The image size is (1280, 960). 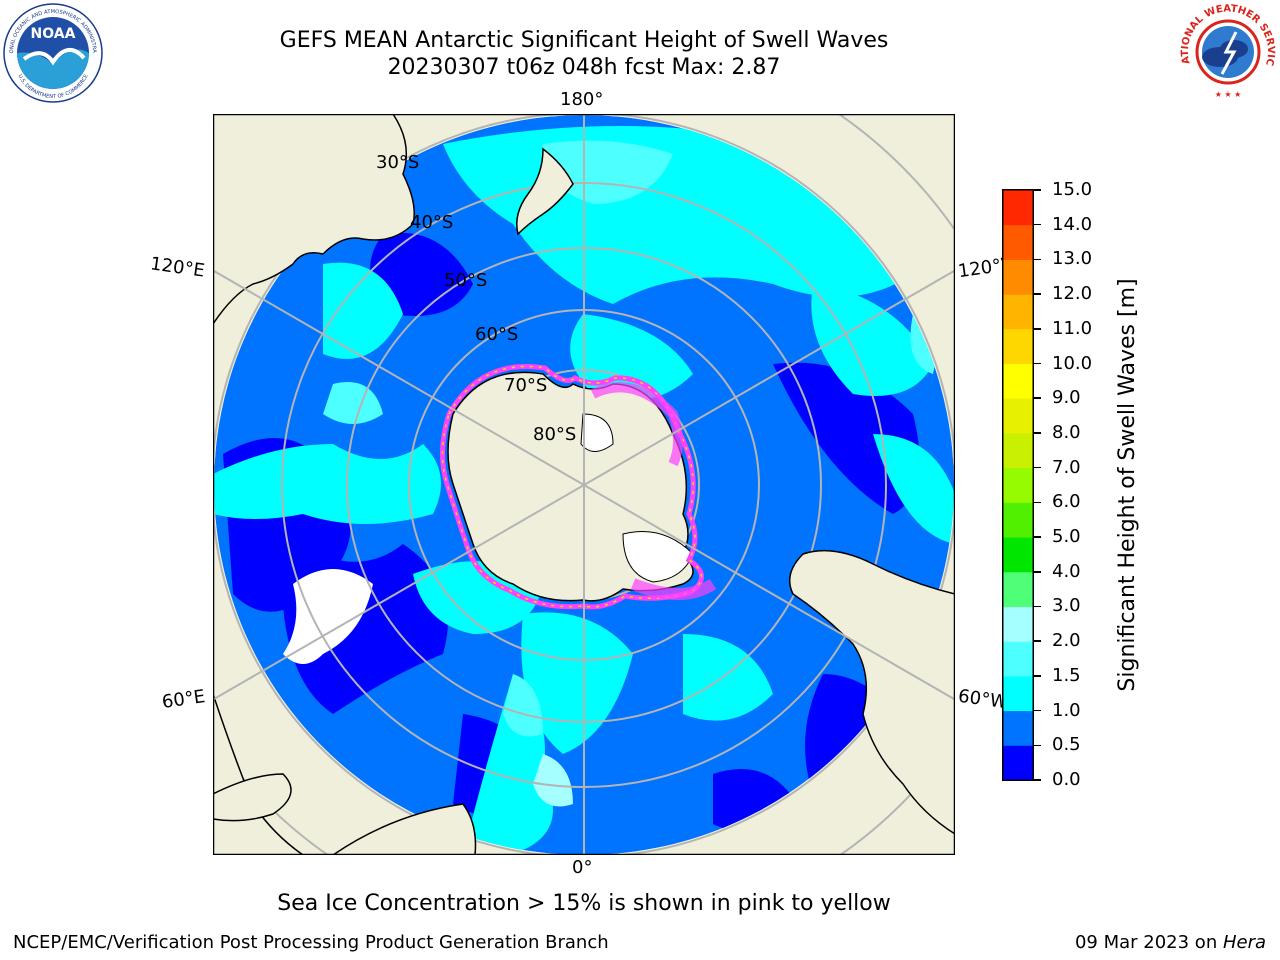 What do you see at coordinates (466, 280) in the screenshot?
I see `lat-label-50s: 50°S` at bounding box center [466, 280].